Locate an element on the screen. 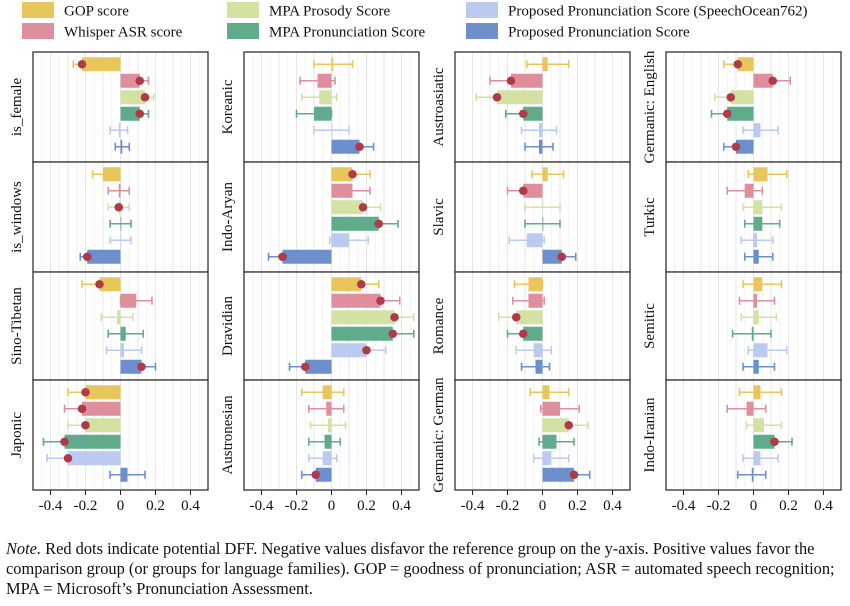 This screenshot has height=606, width=850. dff-dot-dravidian-prosody is located at coordinates (394, 317).